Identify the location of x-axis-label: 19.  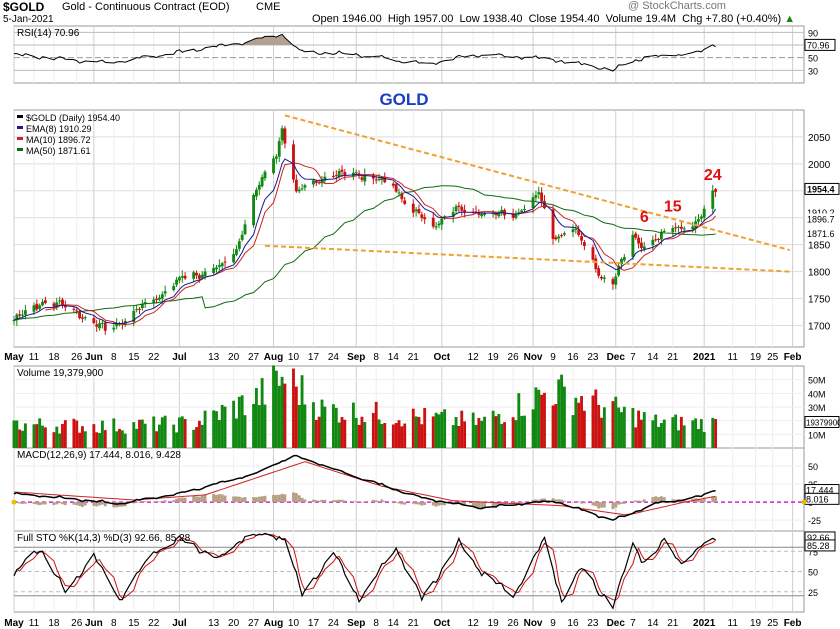
(756, 357).